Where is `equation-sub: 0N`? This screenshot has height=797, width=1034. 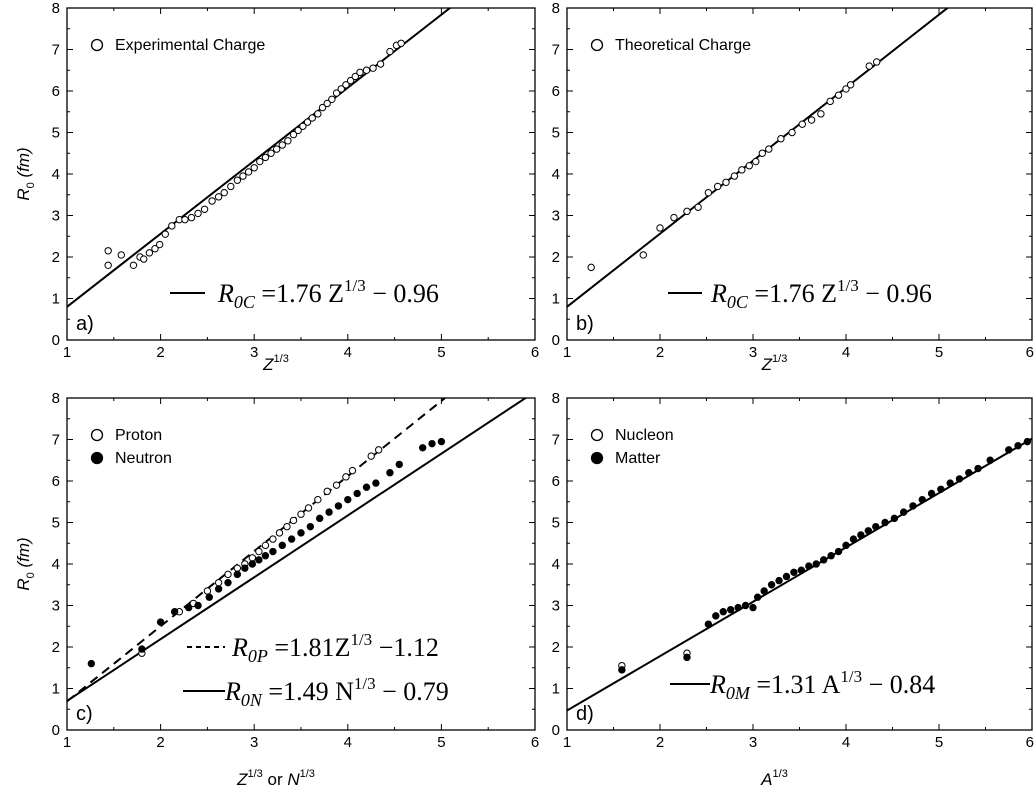
equation-sub: 0N is located at coordinates (252, 700).